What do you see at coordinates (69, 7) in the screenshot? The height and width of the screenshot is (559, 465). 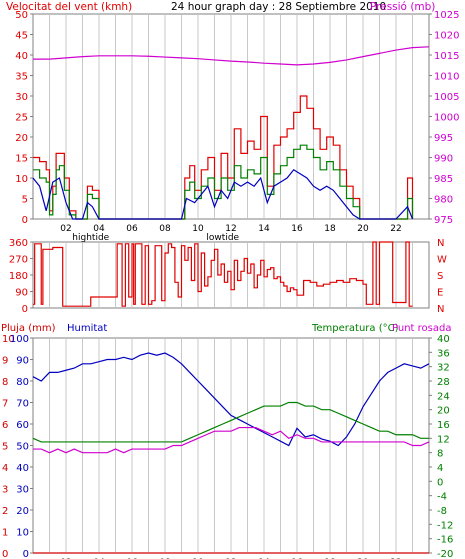 I see `wind-title: Velocitat del vent (kmh)` at bounding box center [69, 7].